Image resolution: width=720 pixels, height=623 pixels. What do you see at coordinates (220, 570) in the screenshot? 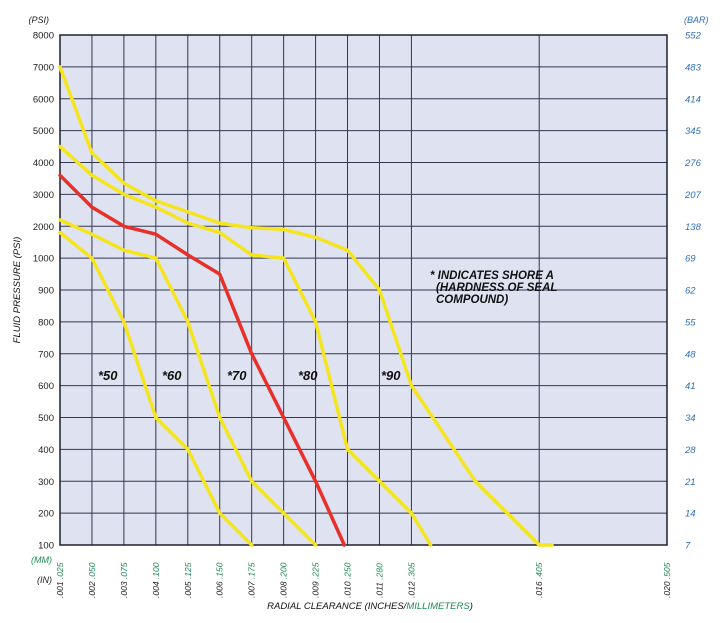
I see `x-tick-mm: .150` at bounding box center [220, 570].